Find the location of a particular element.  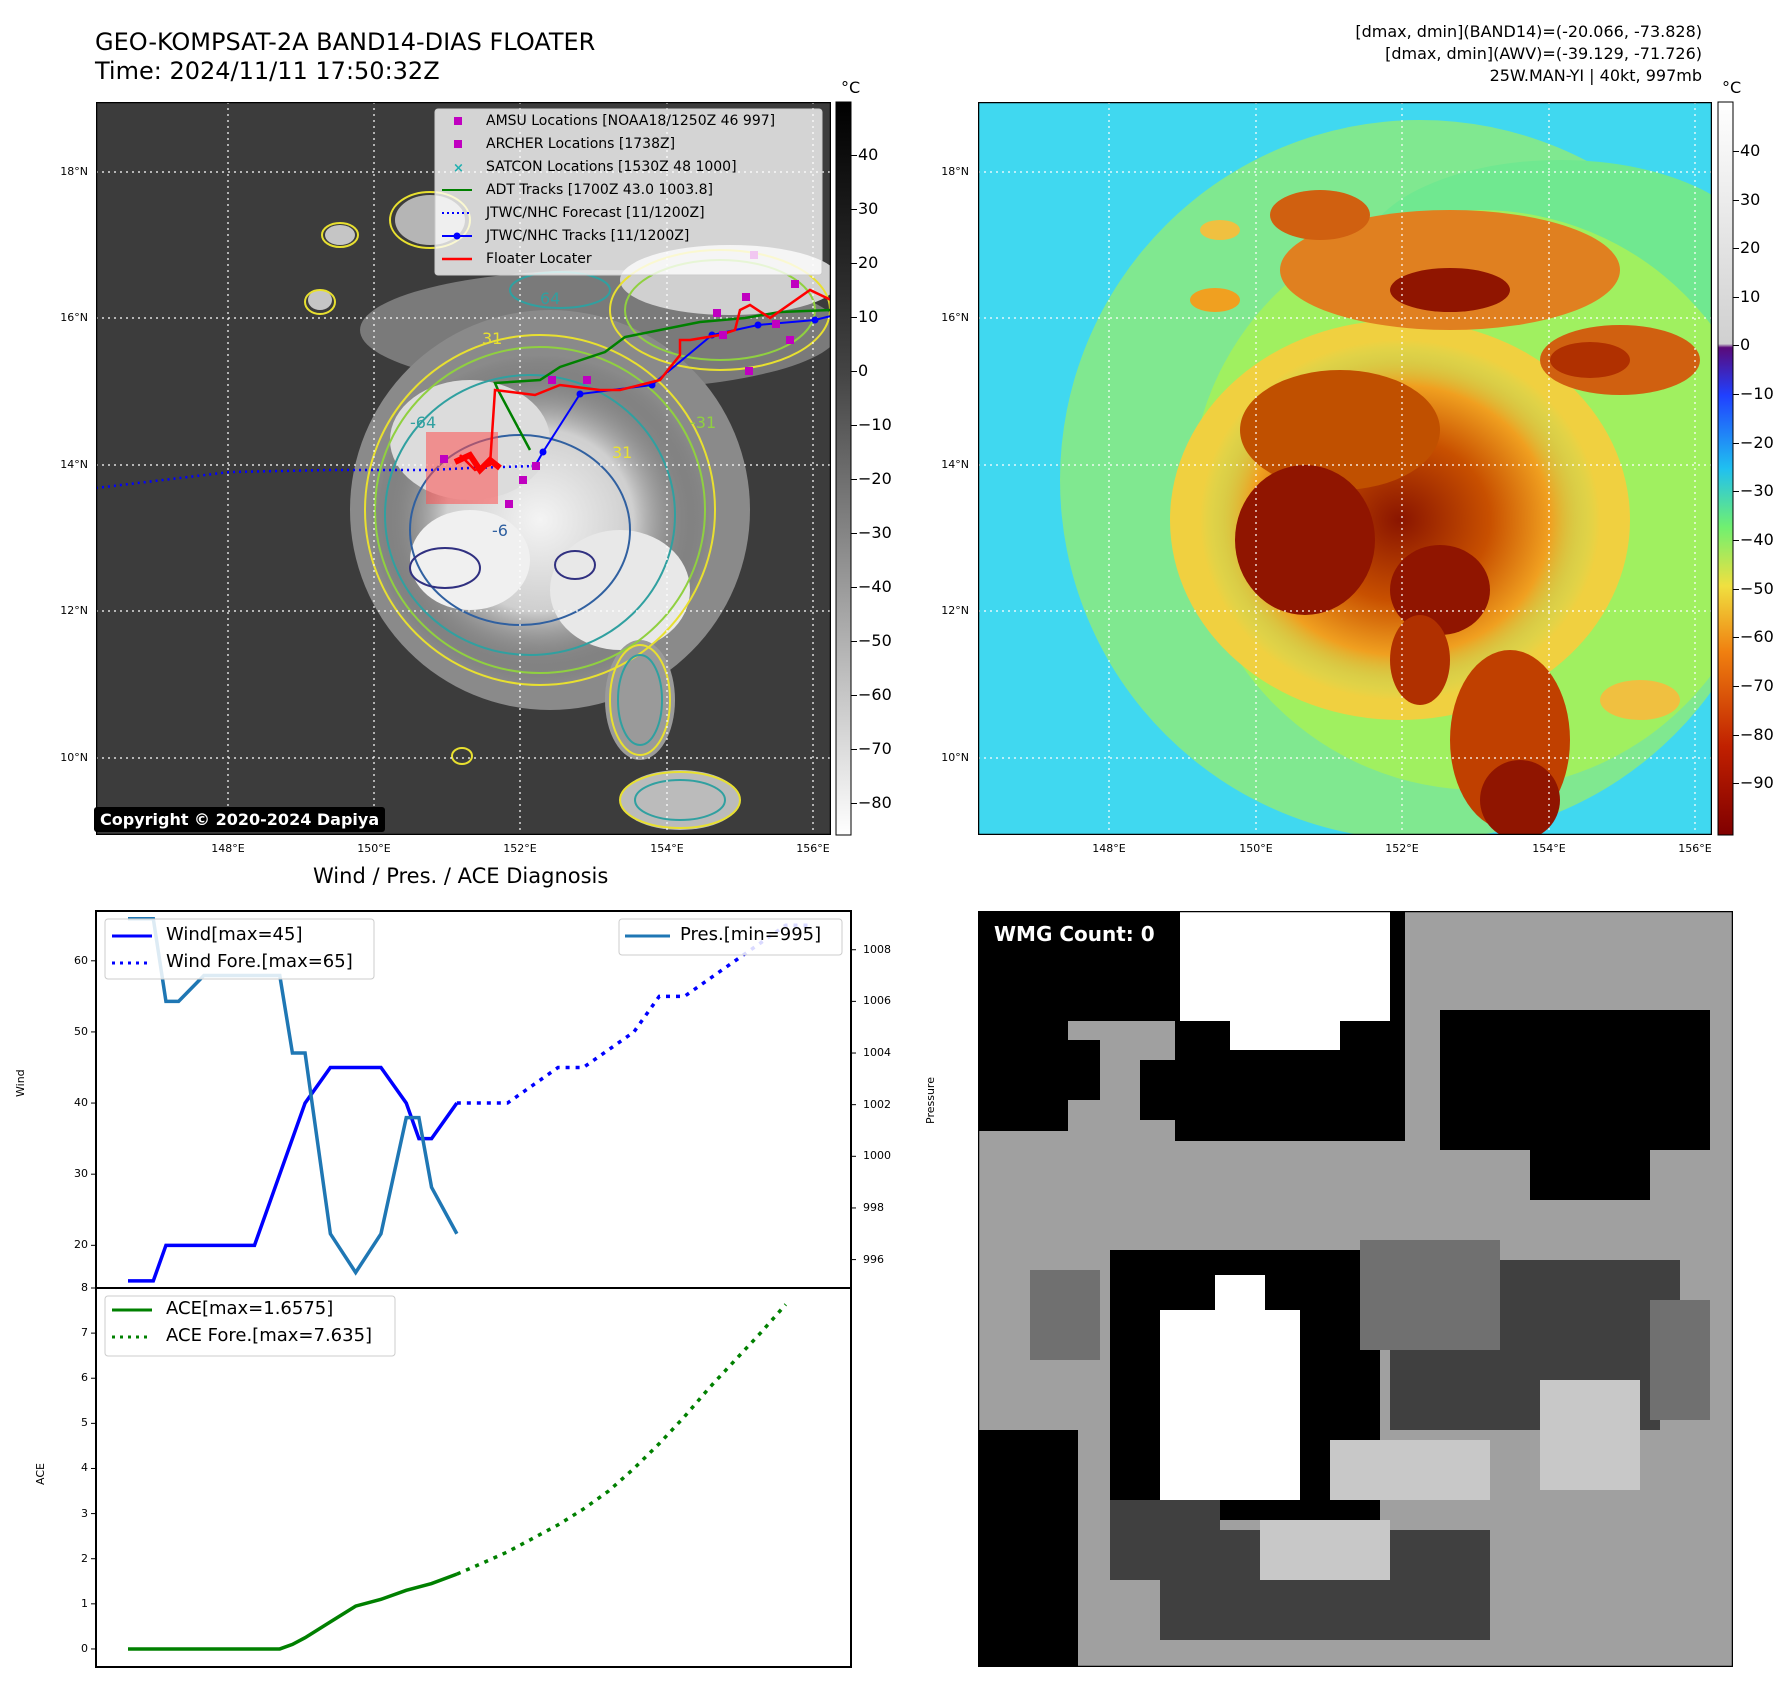

ace-ytick-label: 6 is located at coordinates (84, 1378).